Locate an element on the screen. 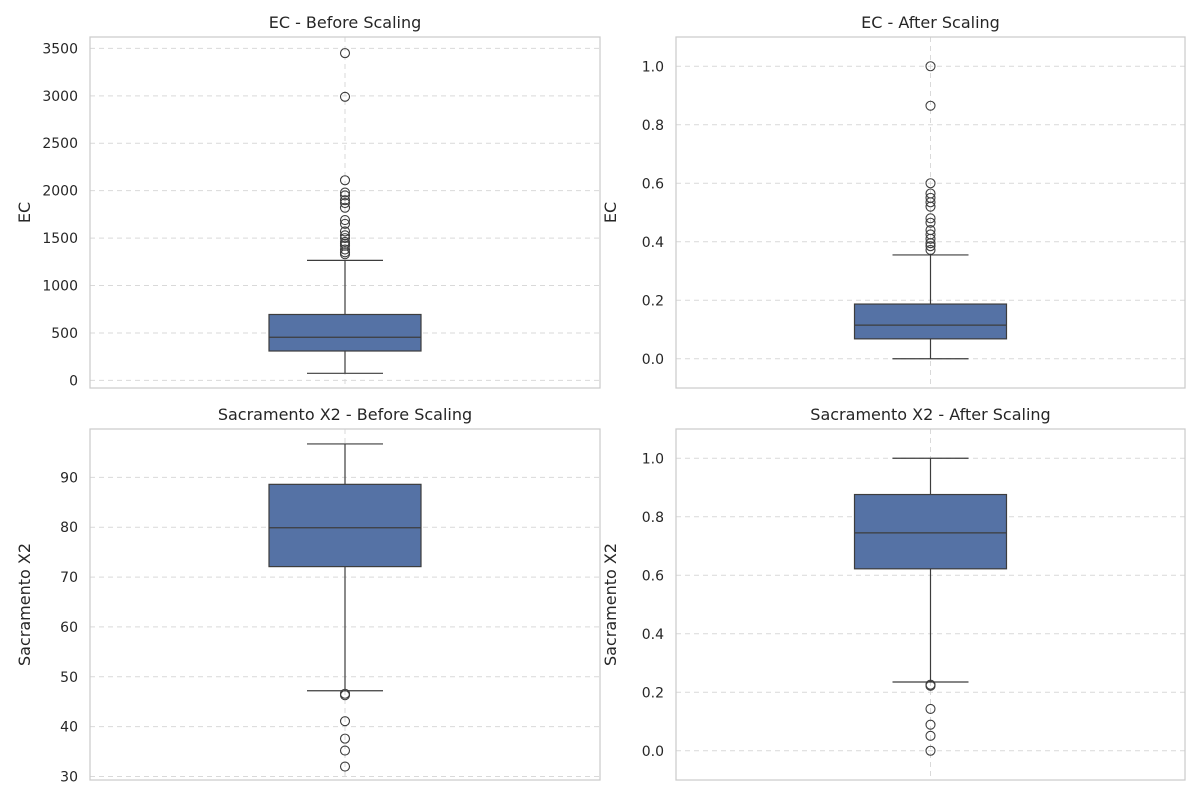 This screenshot has width=1200, height=800. y-tick-label: 2500 is located at coordinates (60, 144).